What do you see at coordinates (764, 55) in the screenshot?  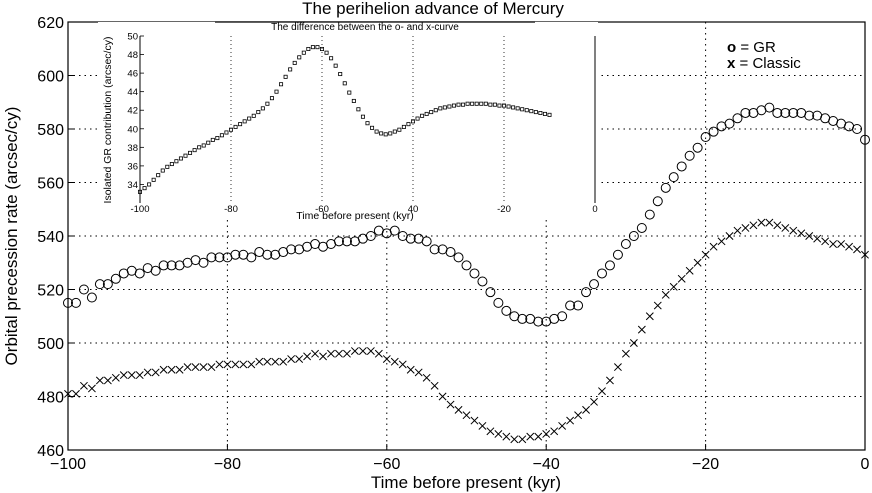 I see `legend: o = GR x = Classic` at bounding box center [764, 55].